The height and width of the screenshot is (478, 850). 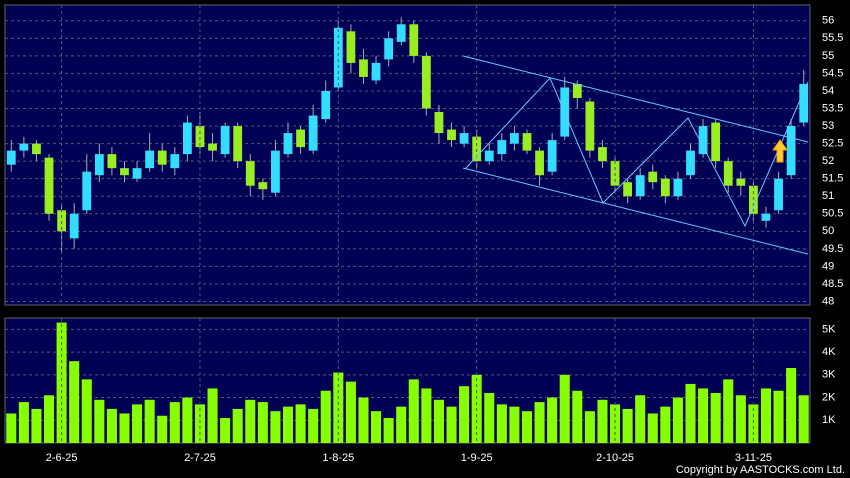 What do you see at coordinates (637, 152) in the screenshot?
I see `zigzag` at bounding box center [637, 152].